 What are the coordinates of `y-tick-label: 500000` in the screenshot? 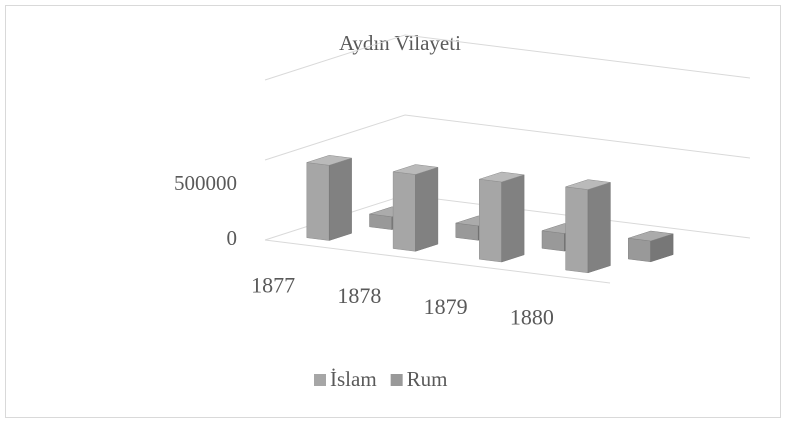 It's located at (205, 183).